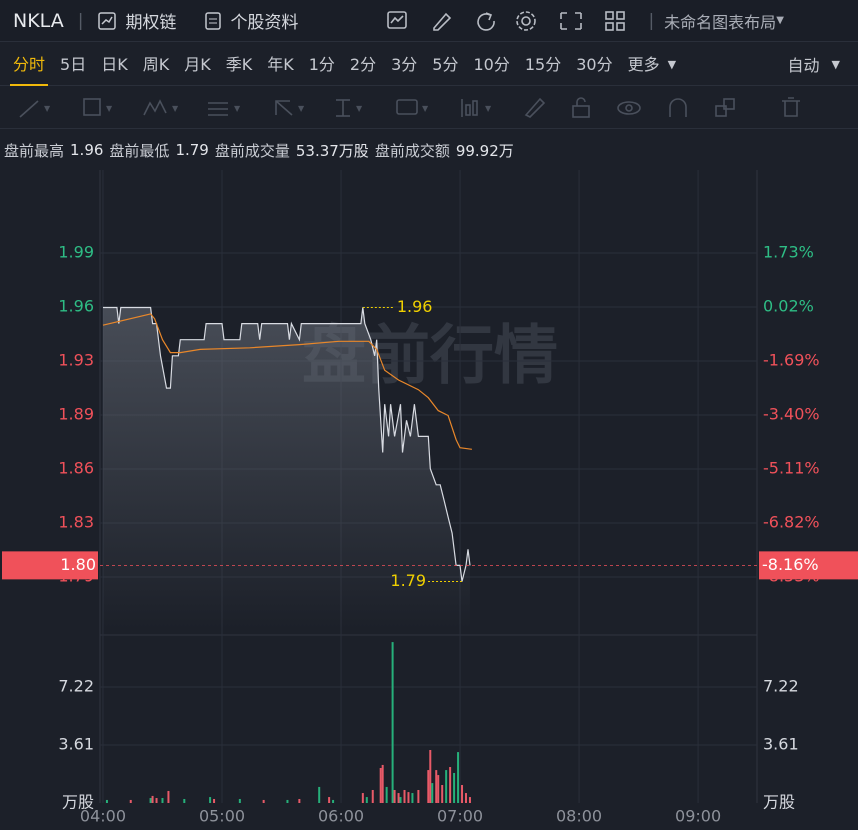 The image size is (858, 830). I want to click on y2-tick-label: -5.11%, so click(791, 467).